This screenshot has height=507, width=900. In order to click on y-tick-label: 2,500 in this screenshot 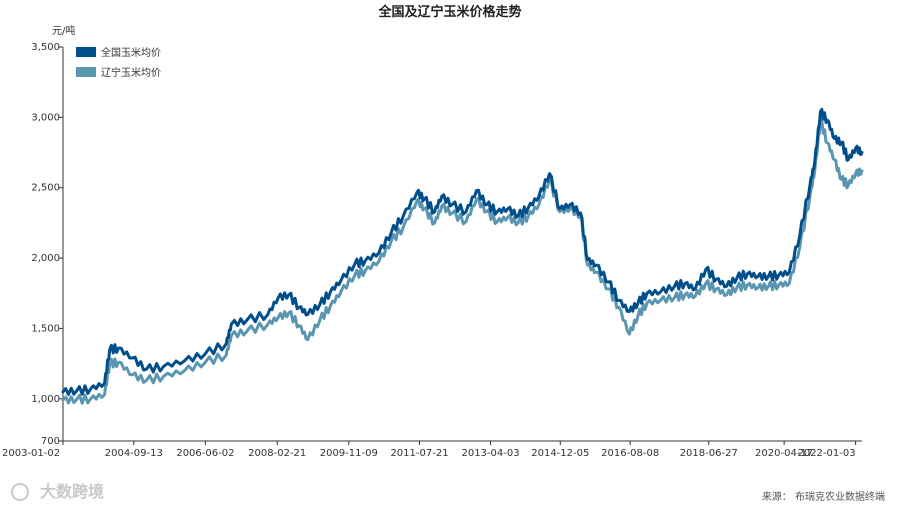, I will do `click(45, 188)`.